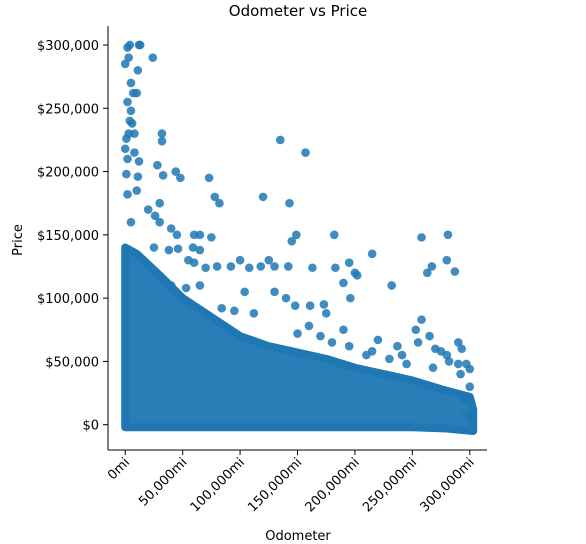  I want to click on x-tick-label: 300,000mi, so click(447, 485).